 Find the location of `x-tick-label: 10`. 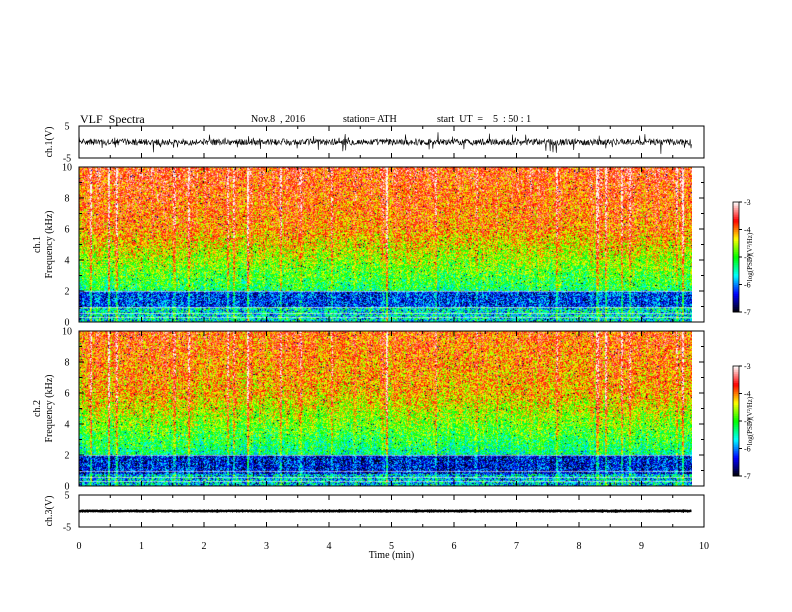

x-tick-label: 10 is located at coordinates (704, 546).